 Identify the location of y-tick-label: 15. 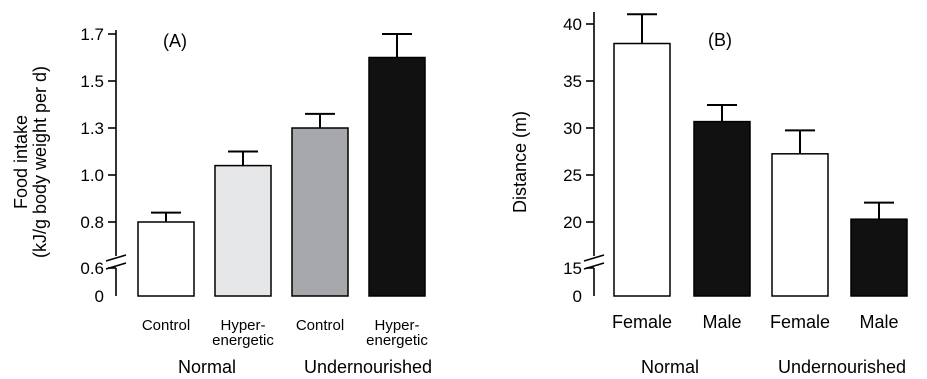
(572, 268).